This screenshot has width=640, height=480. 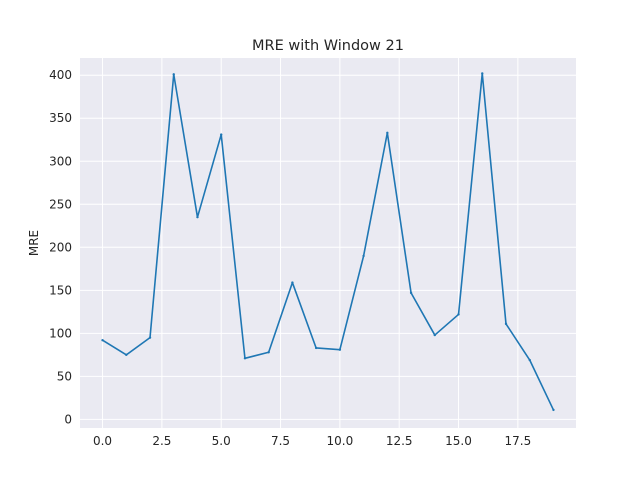 What do you see at coordinates (102, 441) in the screenshot?
I see `x-tick-label: 0.0` at bounding box center [102, 441].